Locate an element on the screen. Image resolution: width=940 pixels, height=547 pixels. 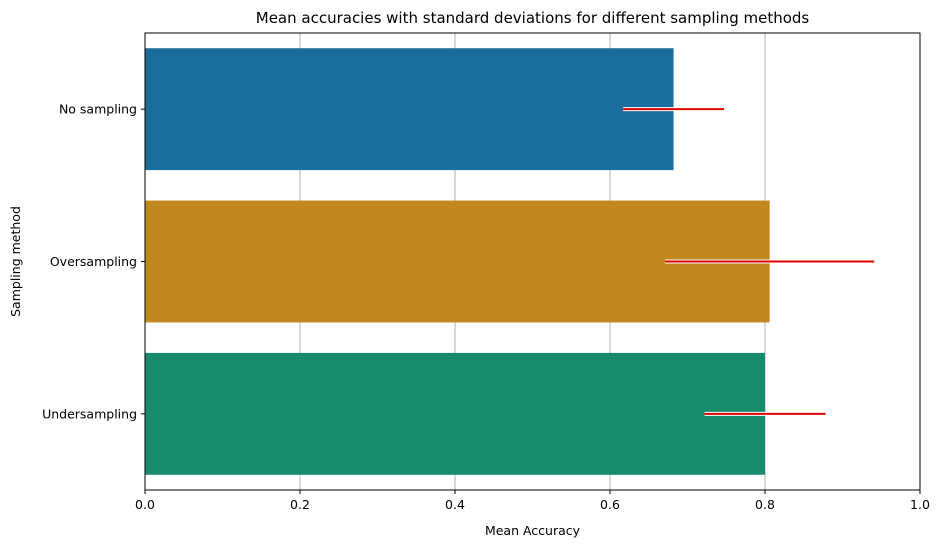
y-axis-label: Sampling method is located at coordinates (15, 261).